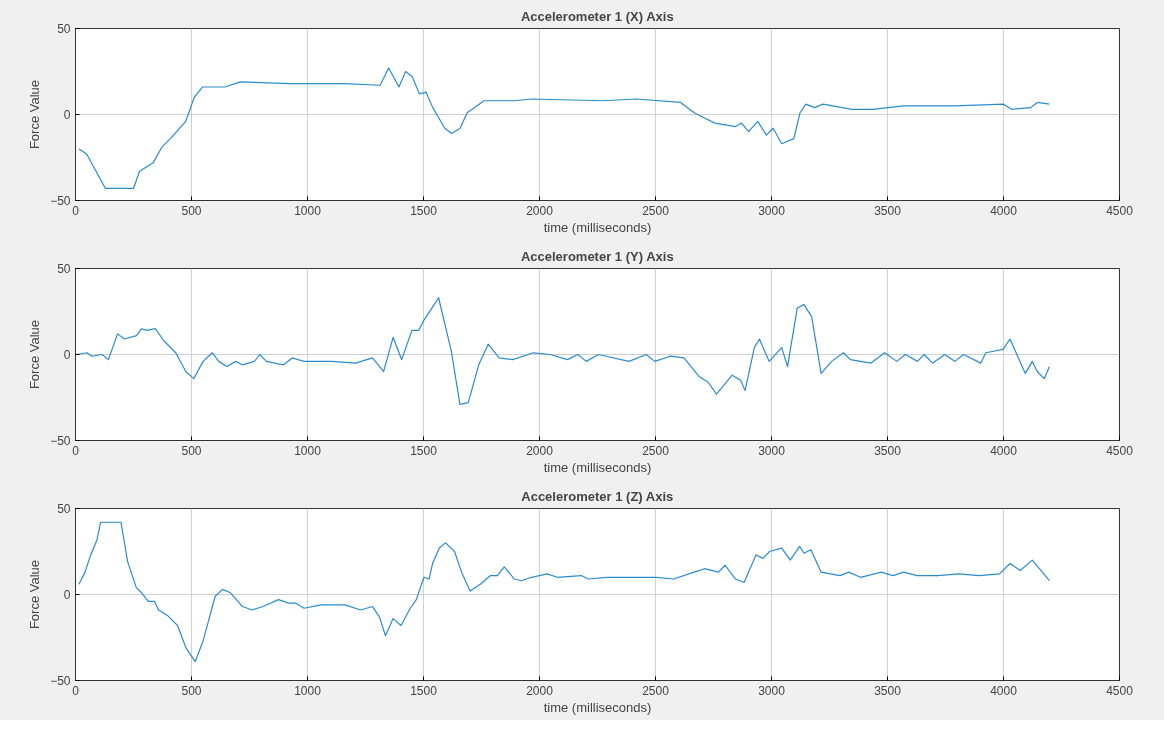 The image size is (1164, 737). I want to click on chart-title: Accelerometer 1 (Y) Axis, so click(597, 256).